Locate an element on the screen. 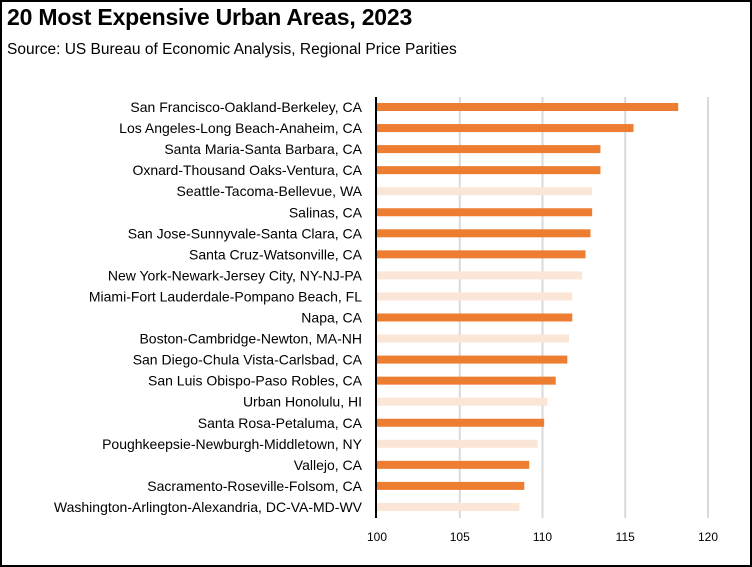  category-label: Napa, CA is located at coordinates (331, 318).